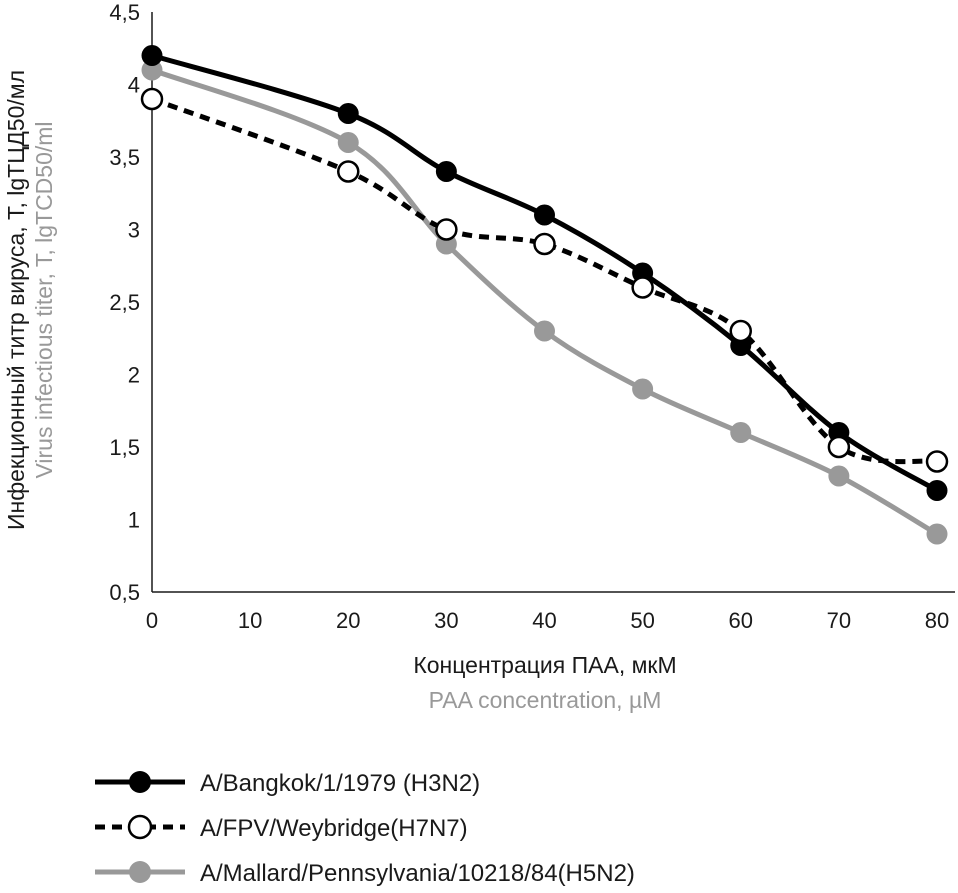 This screenshot has width=958, height=893. Describe the element at coordinates (134, 85) in the screenshot. I see `y-tick-label: 4` at that location.